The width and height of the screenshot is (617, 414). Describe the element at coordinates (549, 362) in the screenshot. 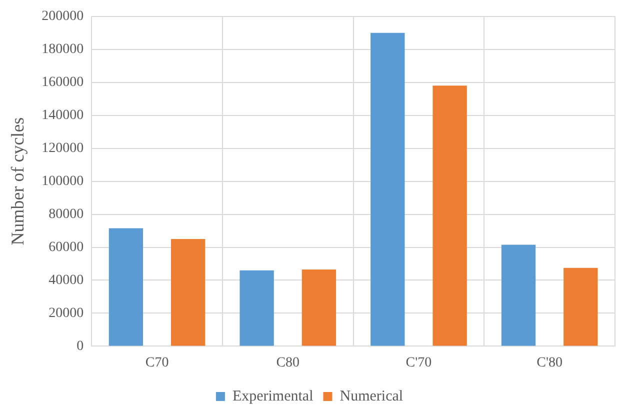

I see `x-tick-label: C'80` at that location.